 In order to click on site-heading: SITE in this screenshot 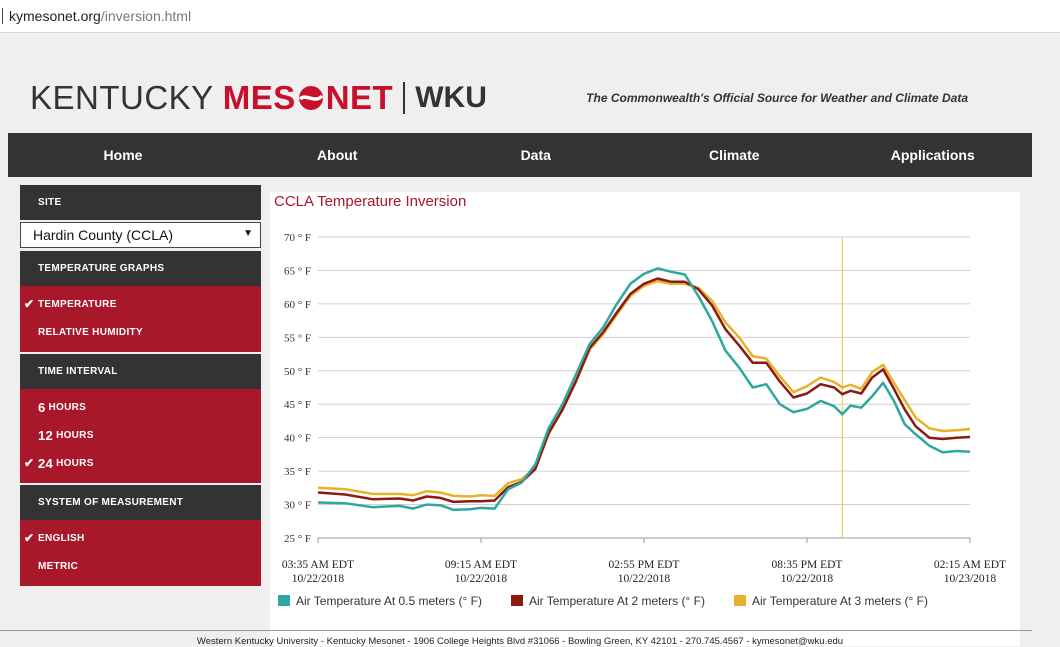, I will do `click(140, 202)`.